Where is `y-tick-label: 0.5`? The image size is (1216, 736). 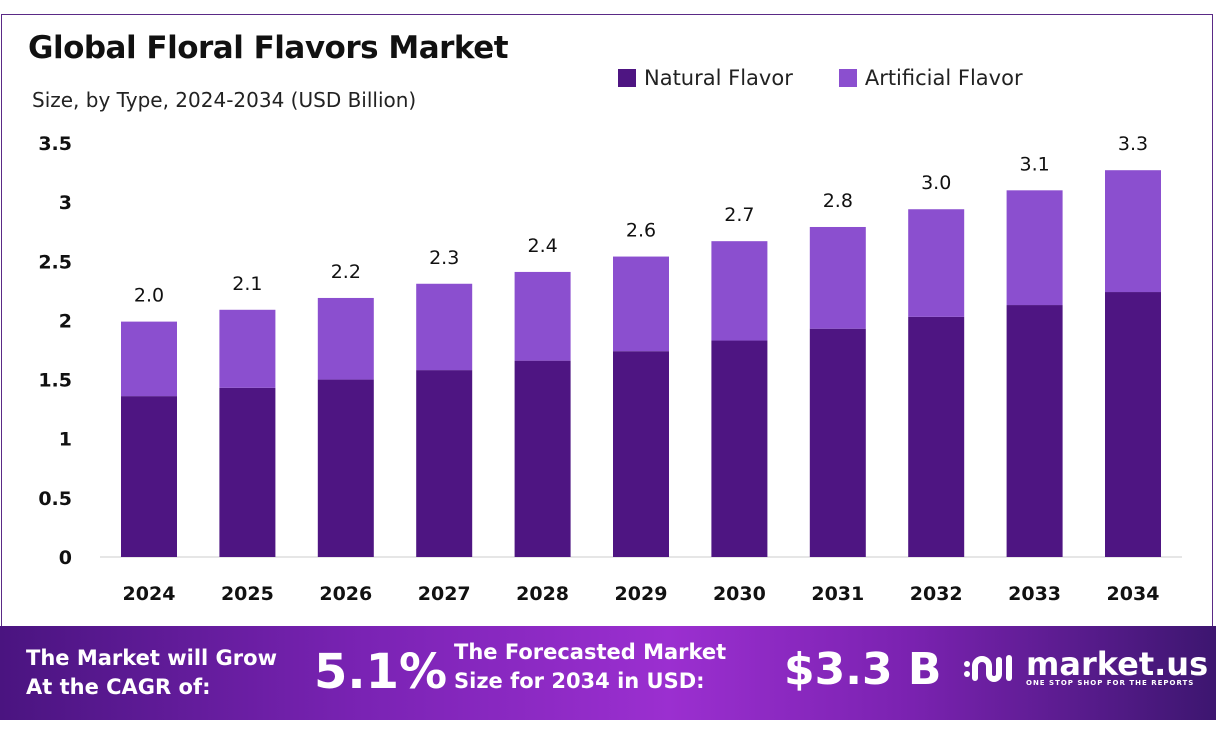 y-tick-label: 0.5 is located at coordinates (55, 499).